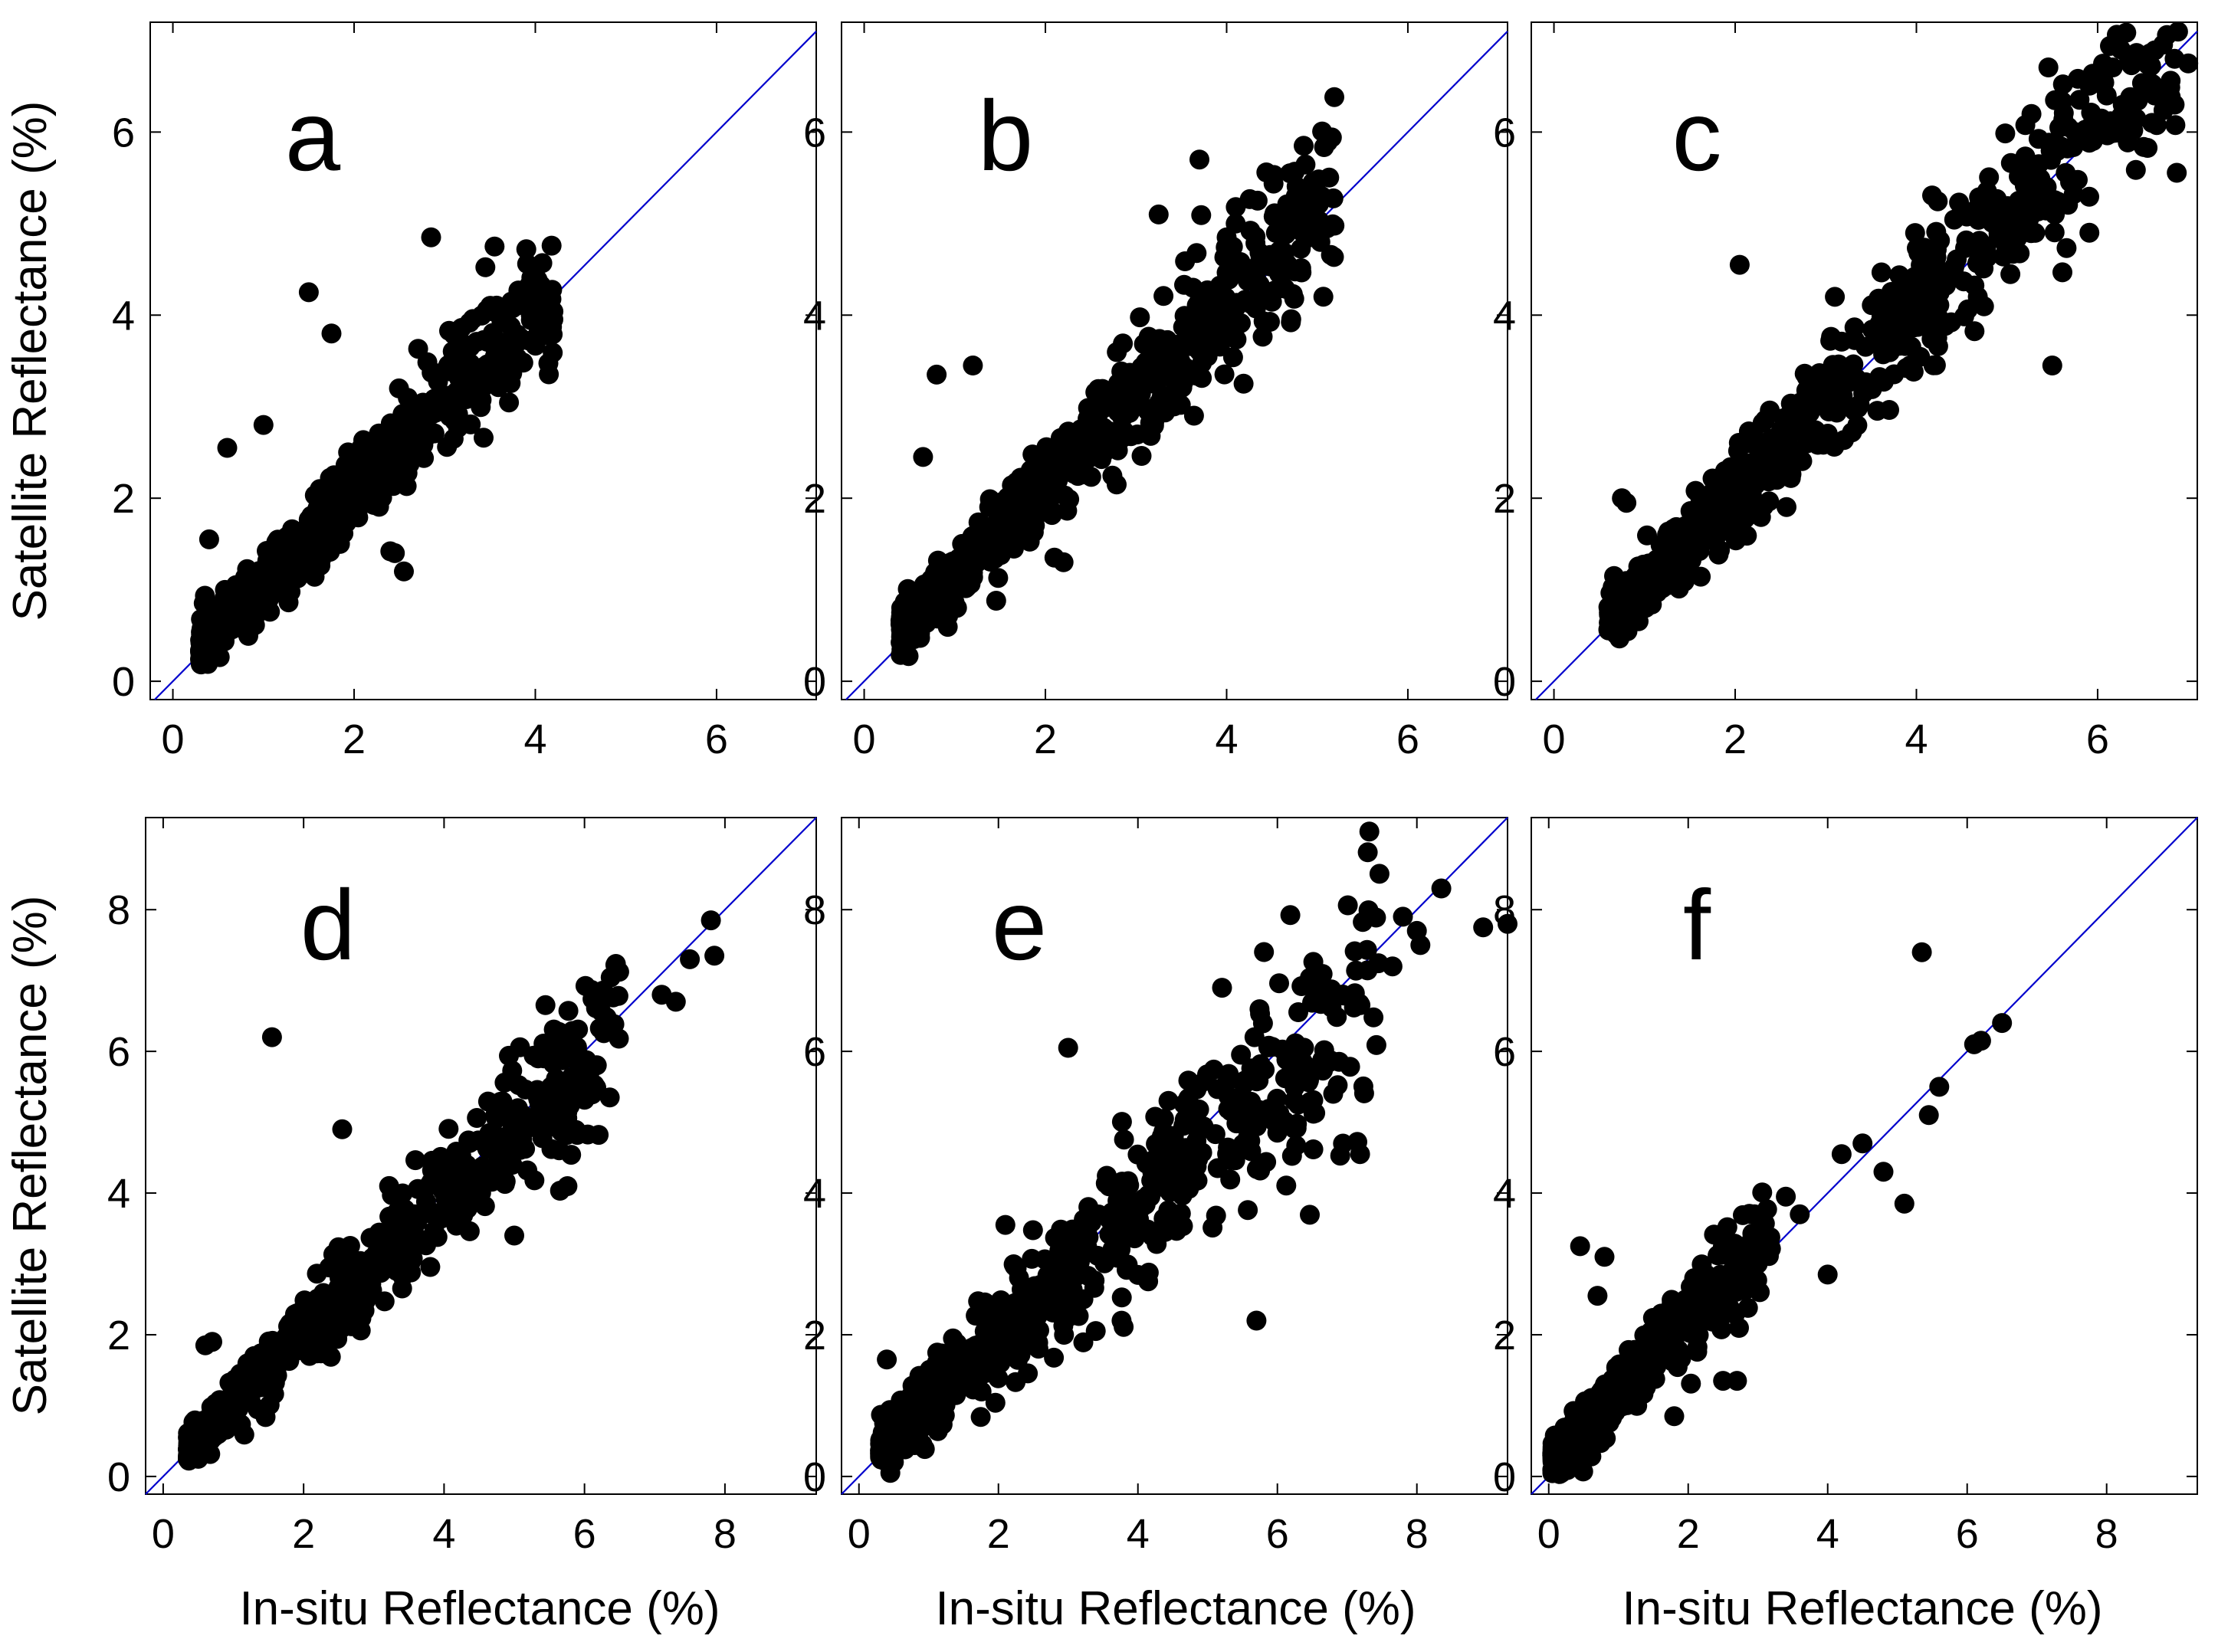  Describe the element at coordinates (481, 1156) in the screenshot. I see `tick-marks` at that location.